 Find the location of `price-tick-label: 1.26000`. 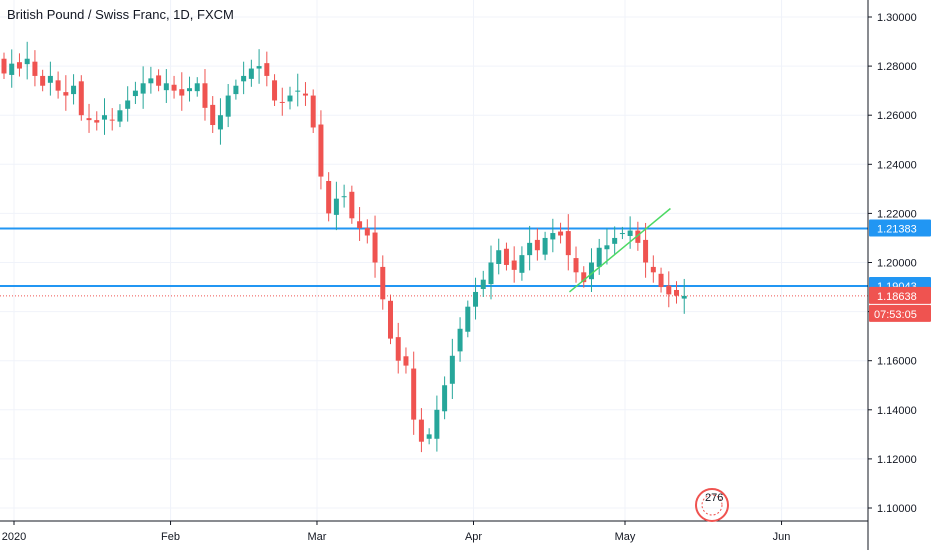

price-tick-label: 1.26000 is located at coordinates (897, 116).